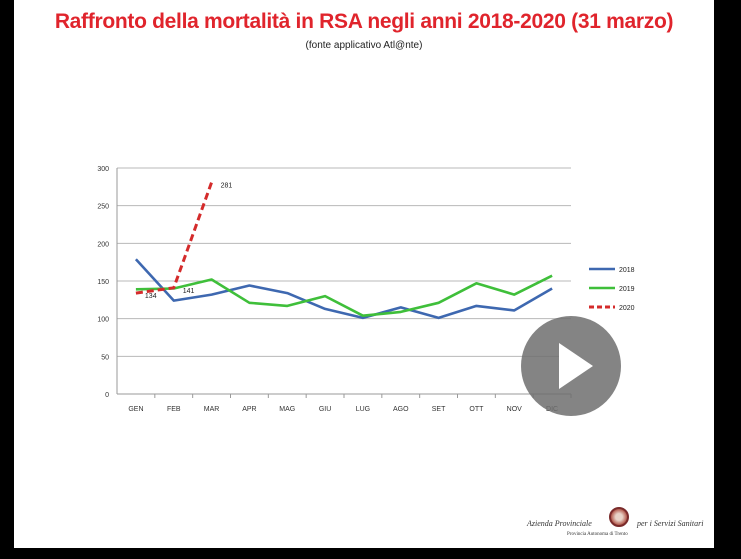 This screenshot has width=741, height=559. Describe the element at coordinates (364, 45) in the screenshot. I see `slide-subtitle: (fonte applicativo Atl@nte)` at that location.